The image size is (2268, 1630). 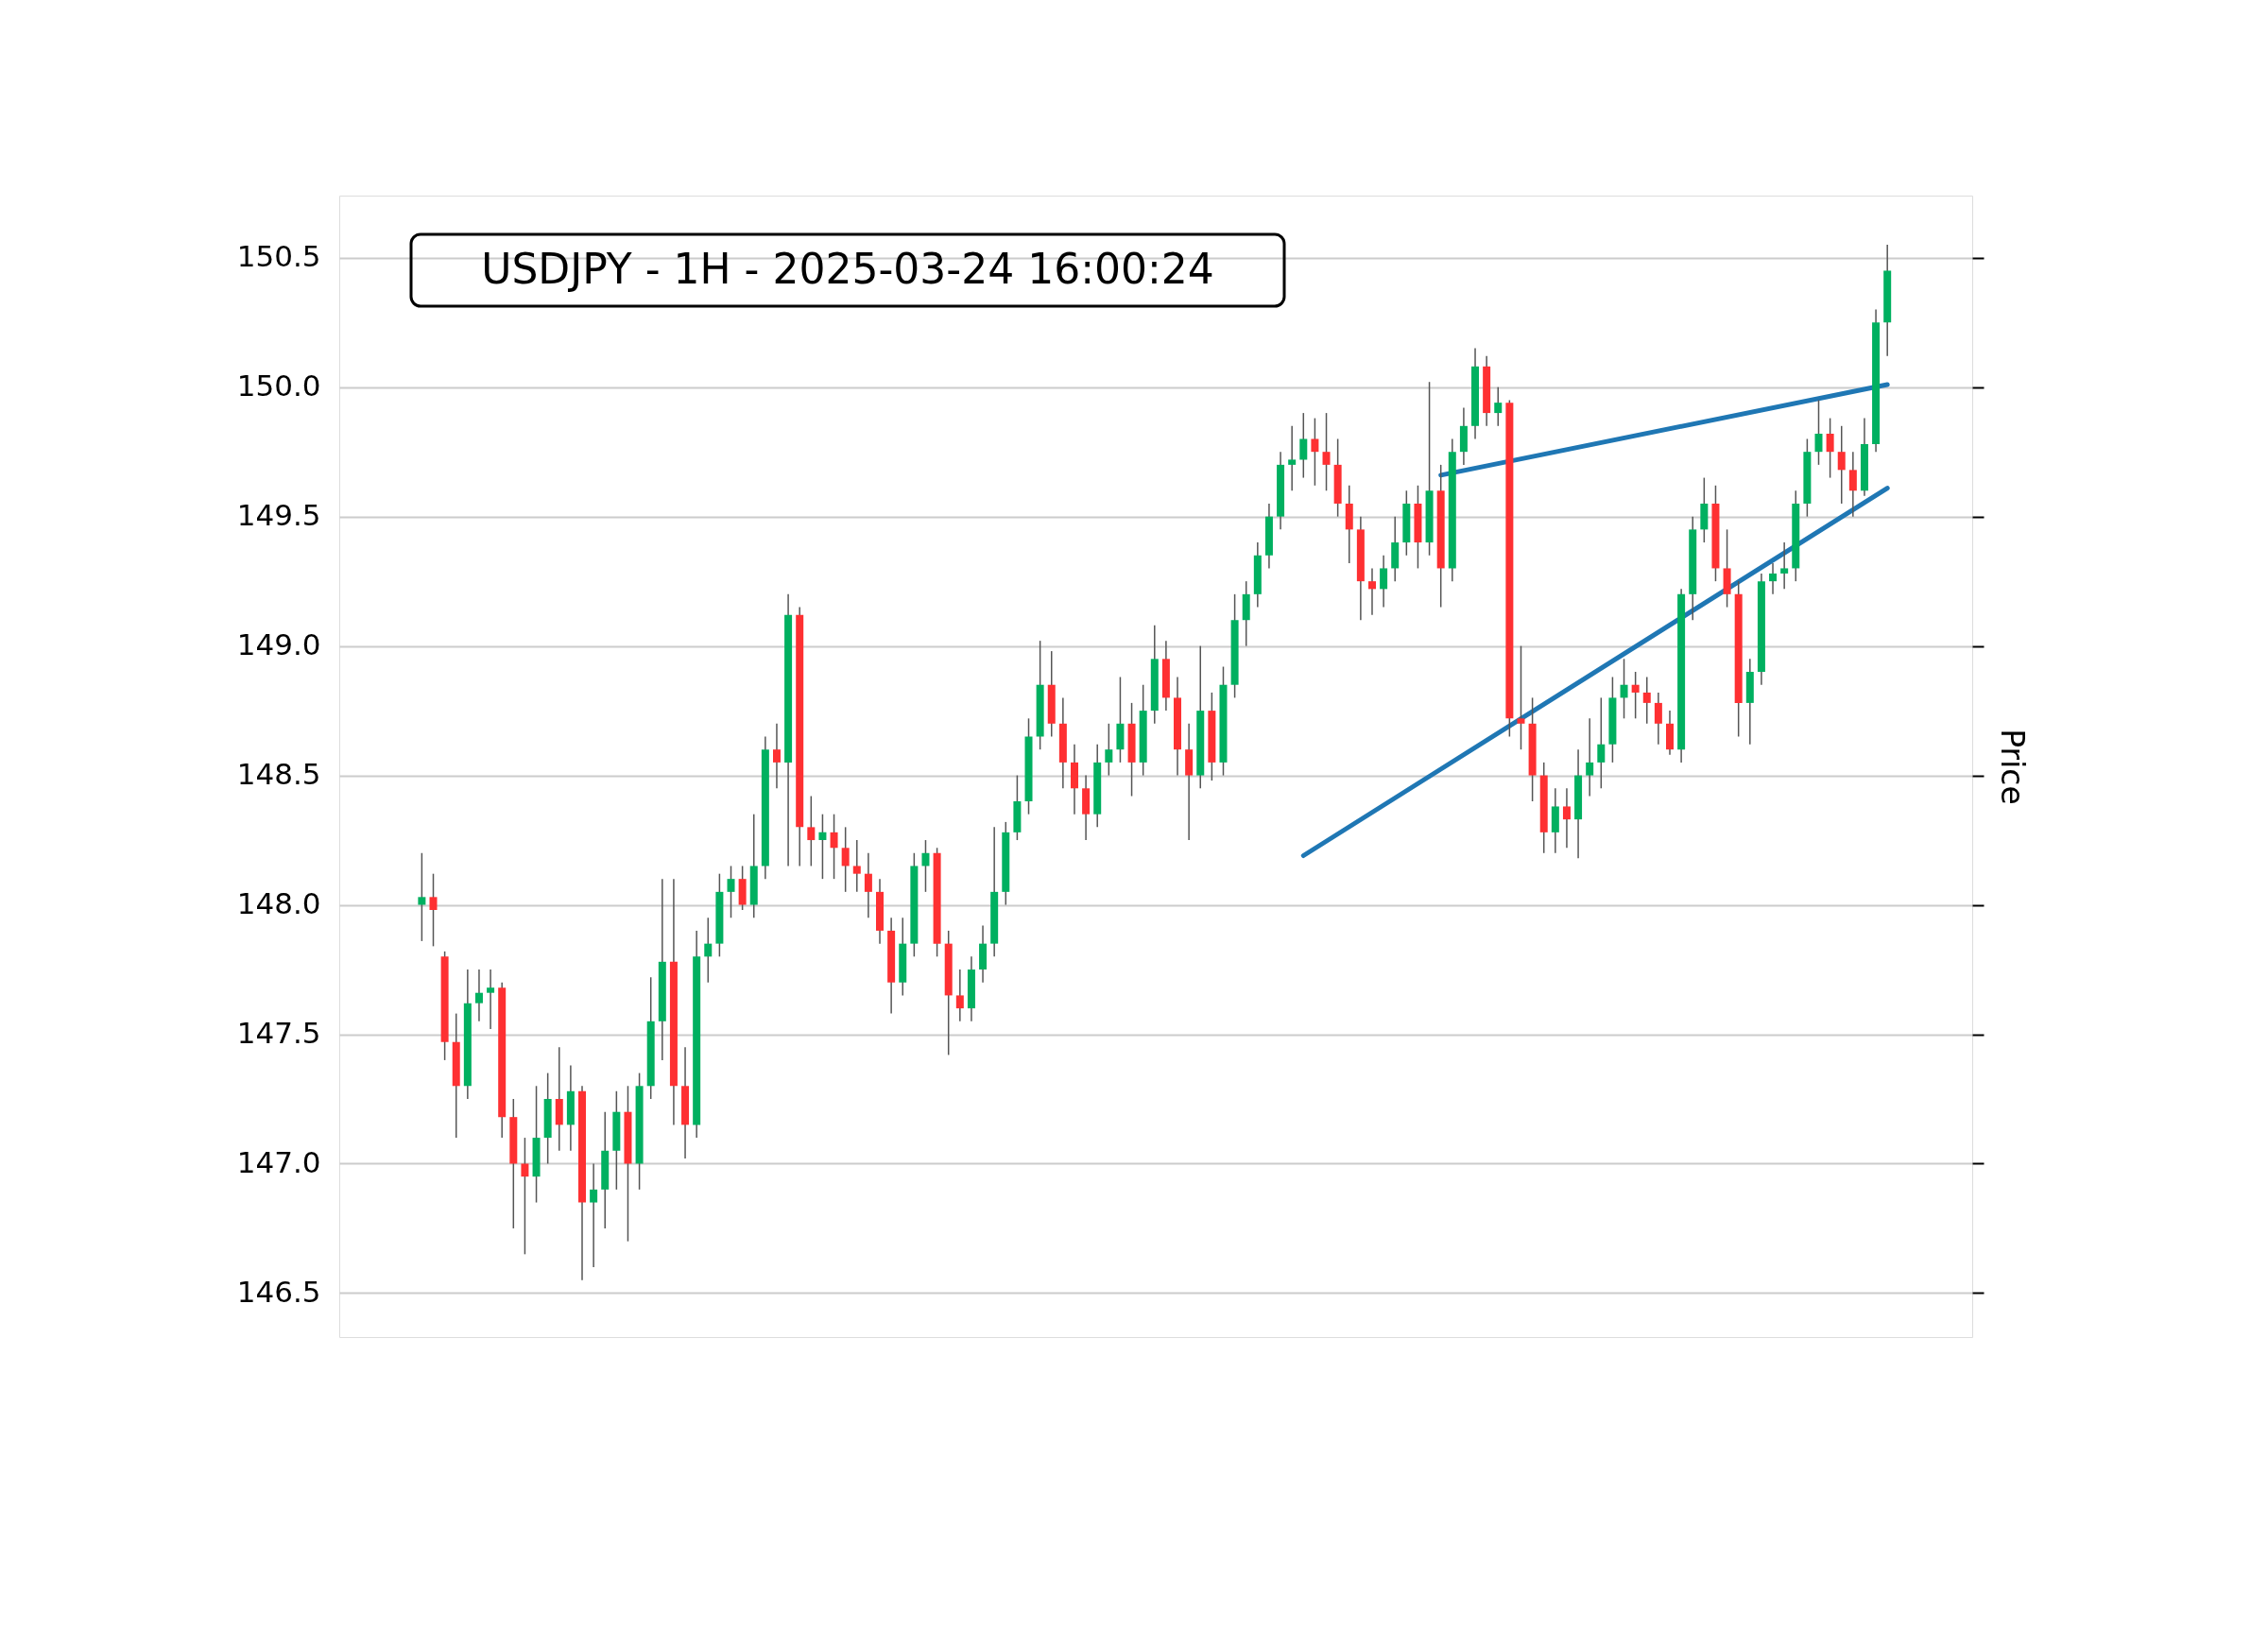 I want to click on y-tick-label: 150.5, so click(x=278, y=256).